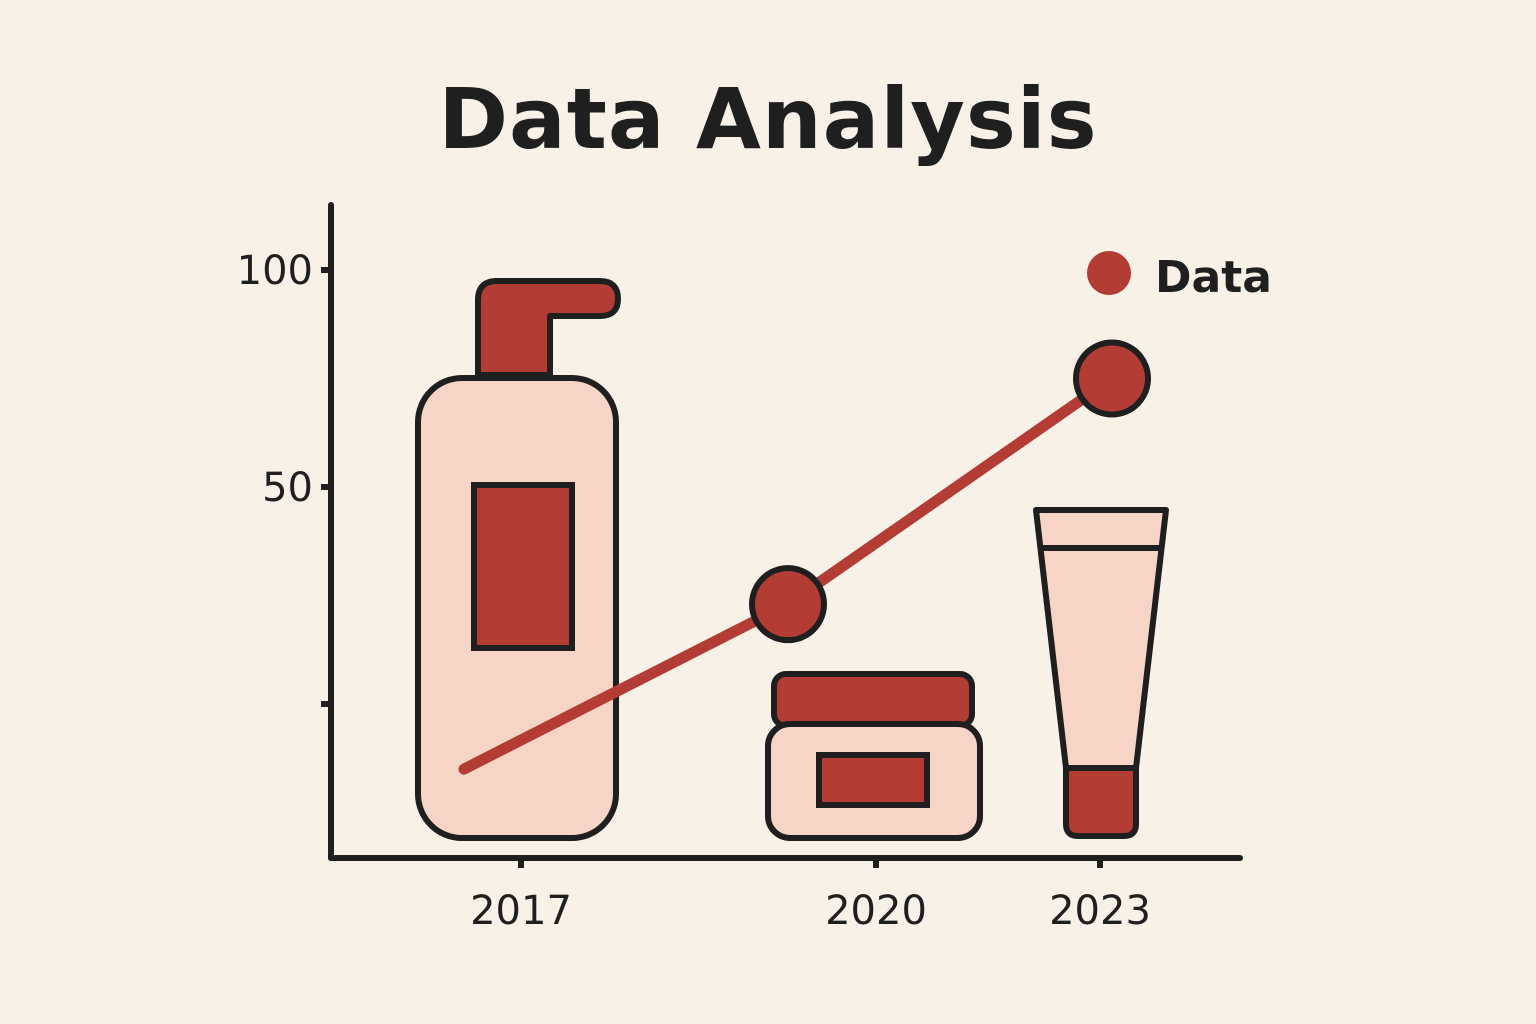 The height and width of the screenshot is (1024, 1536). What do you see at coordinates (810, 896) in the screenshot?
I see `x-ticks: 2017 2020 2023` at bounding box center [810, 896].